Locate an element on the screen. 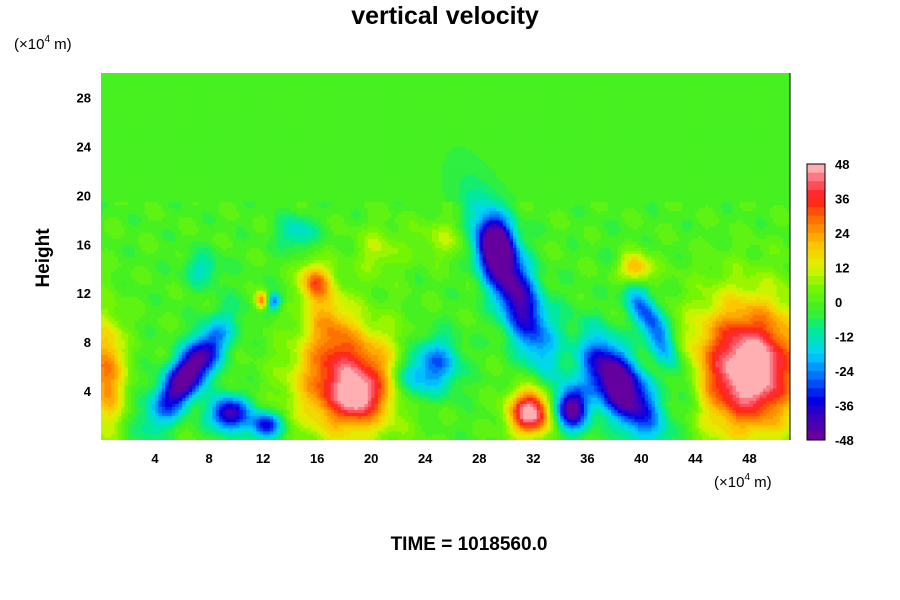 This screenshot has height=600, width=900. y-axis-title: Height is located at coordinates (43, 258).